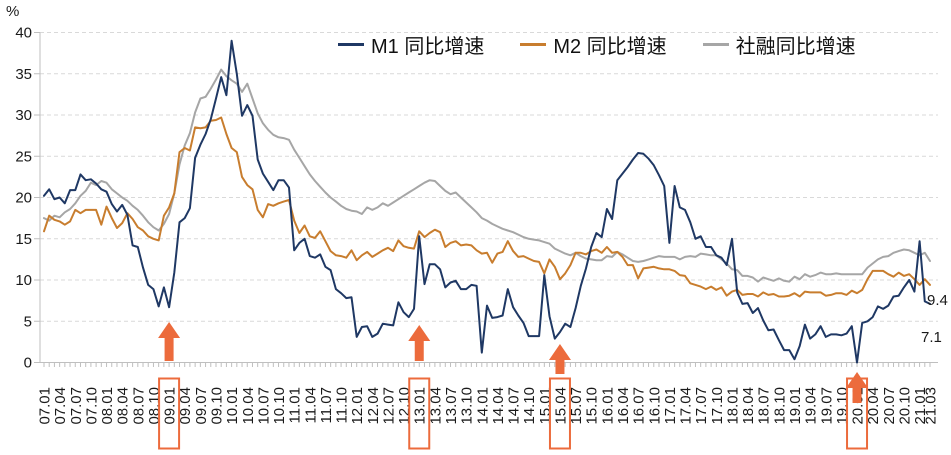  I want to click on x-tick-label-15.01: 15.01, so click(545, 406).